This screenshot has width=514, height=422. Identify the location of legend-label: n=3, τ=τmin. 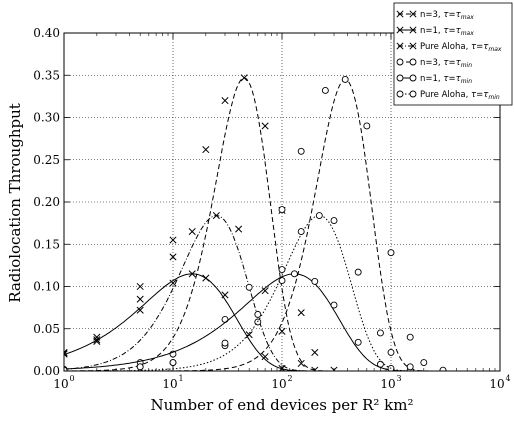
(446, 63).